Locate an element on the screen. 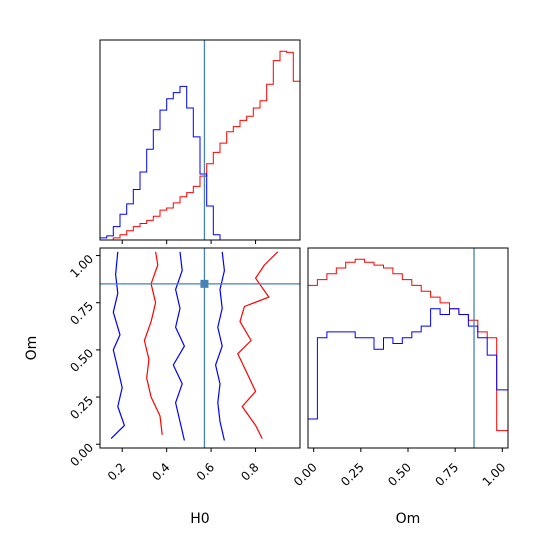  truth-marker is located at coordinates (204, 283).